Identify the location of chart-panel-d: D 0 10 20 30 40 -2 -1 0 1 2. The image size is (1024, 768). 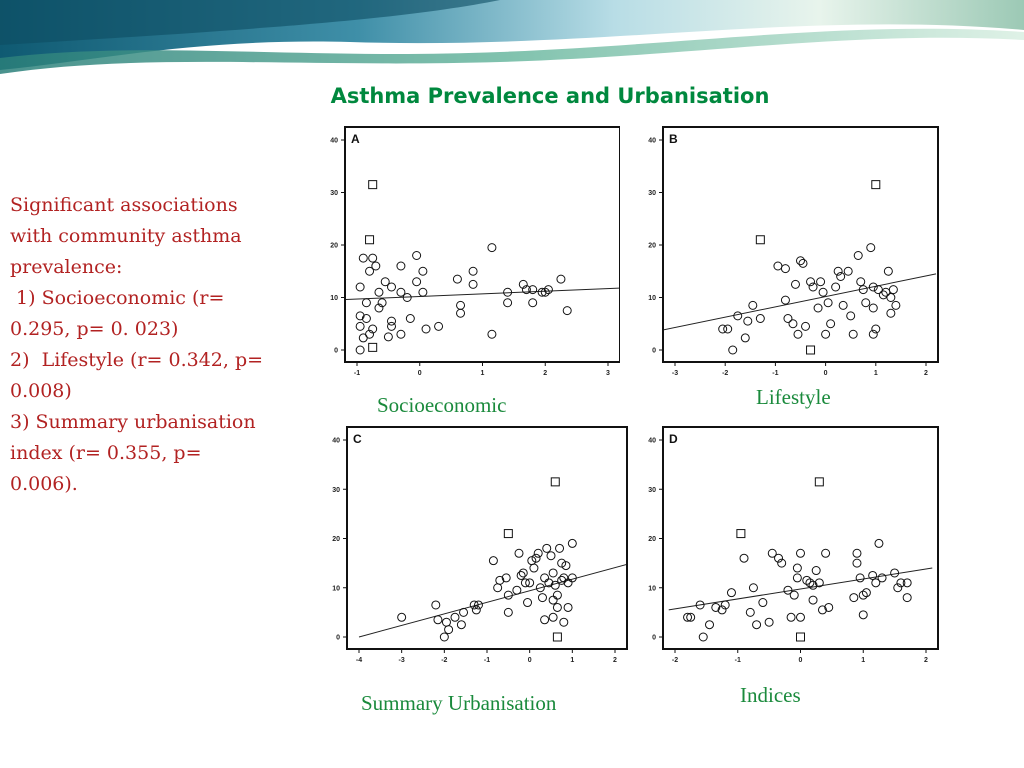
(785, 552).